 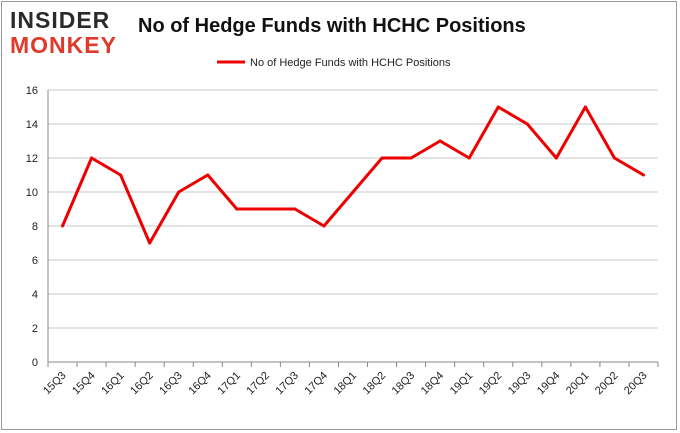 I want to click on x-tick-label: 20Q3, so click(x=636, y=384).